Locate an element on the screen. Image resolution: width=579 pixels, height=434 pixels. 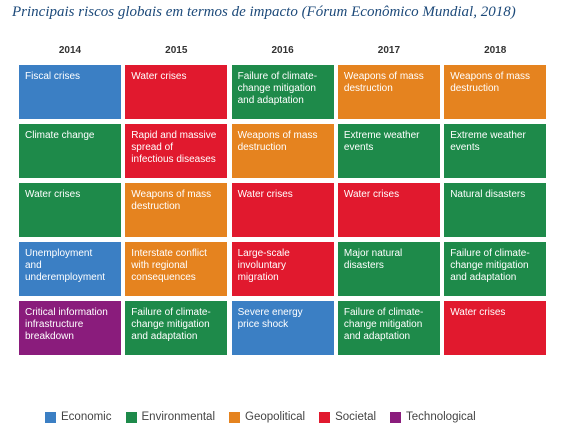
risk-cell: Severe energy price shock is located at coordinates (282, 328).